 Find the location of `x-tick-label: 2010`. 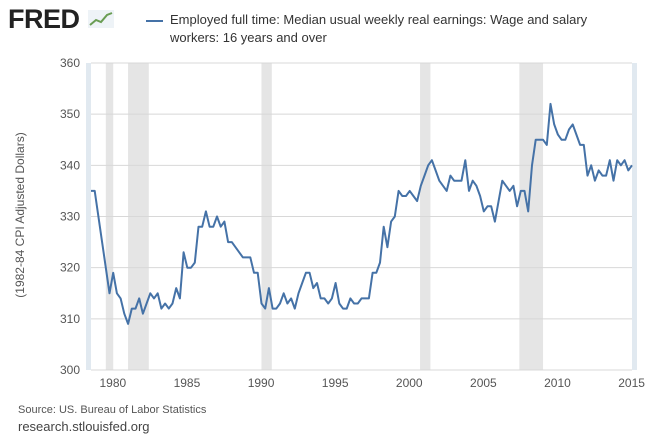

x-tick-label: 2010 is located at coordinates (557, 383).